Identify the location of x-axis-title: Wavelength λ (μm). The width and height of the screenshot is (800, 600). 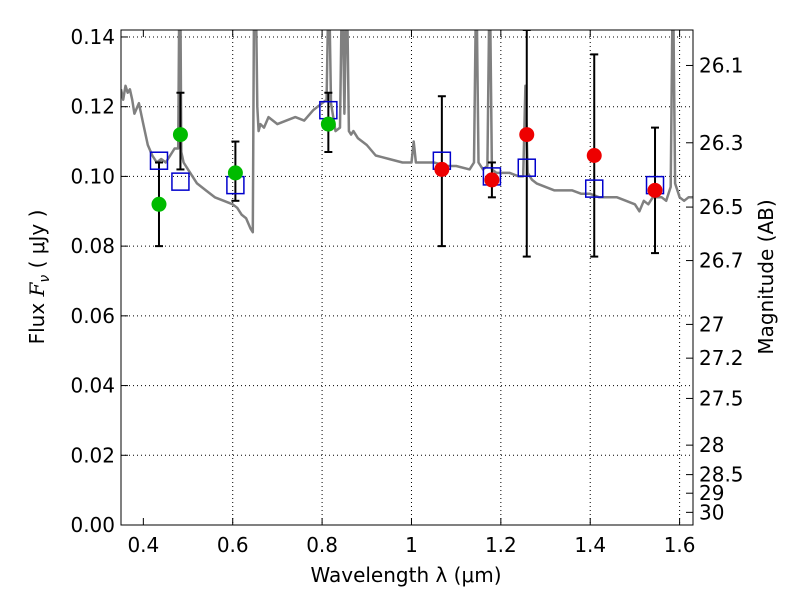
(405, 575).